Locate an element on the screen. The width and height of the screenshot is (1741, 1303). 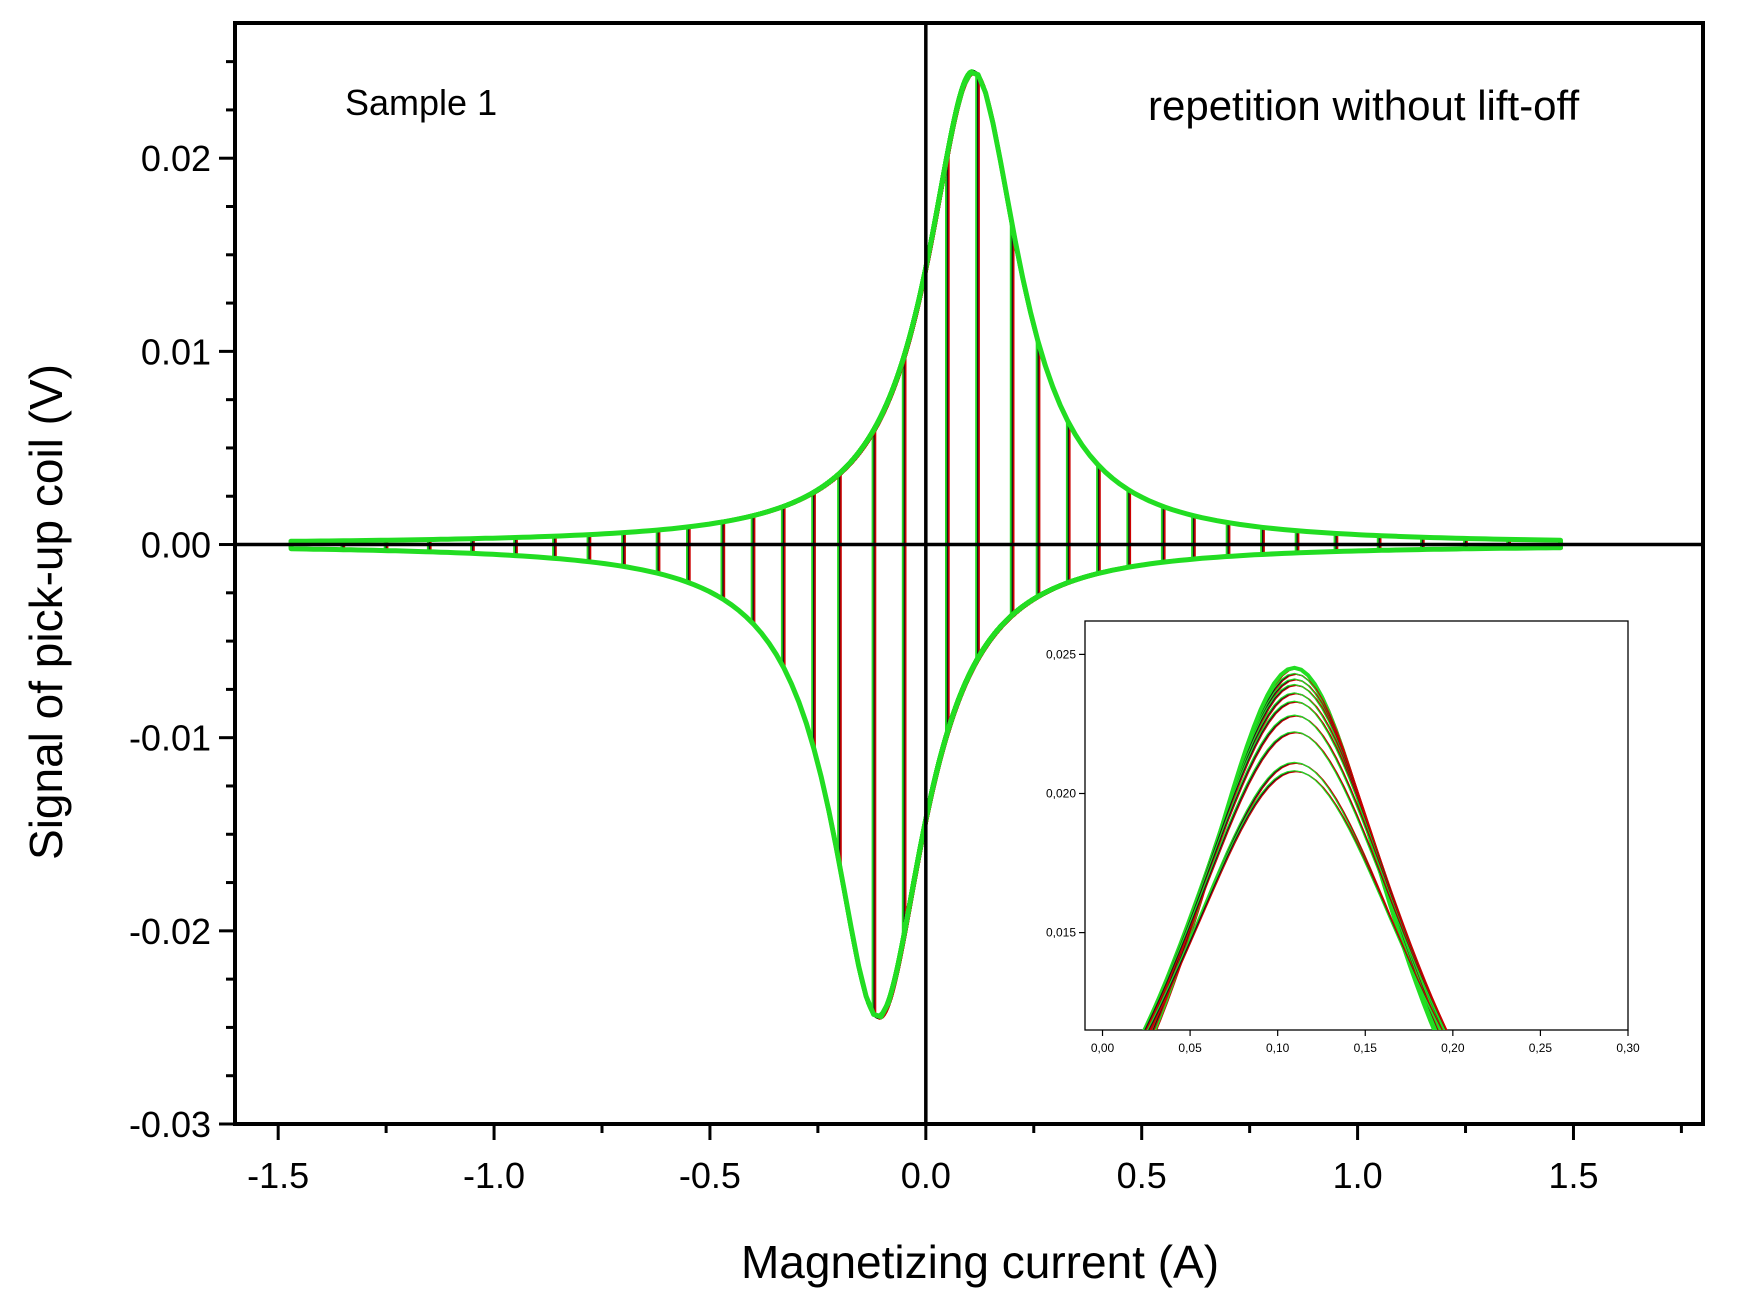
inset-x-tick-label: 0,20 is located at coordinates (1453, 1048).